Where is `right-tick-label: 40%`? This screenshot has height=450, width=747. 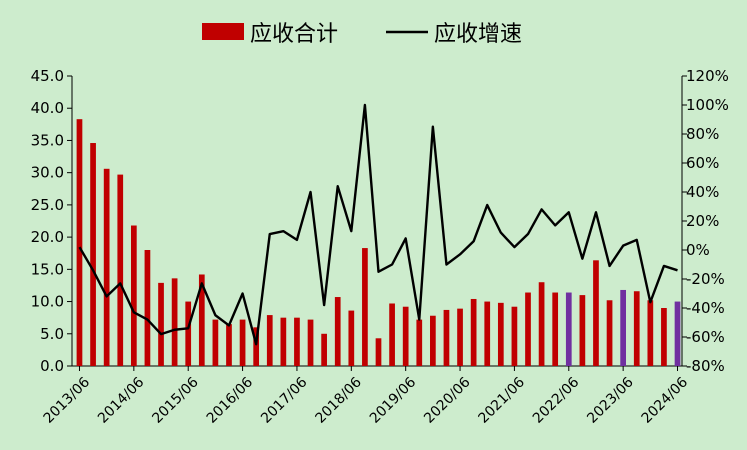
right-tick-label: 40% is located at coordinates (702, 192).